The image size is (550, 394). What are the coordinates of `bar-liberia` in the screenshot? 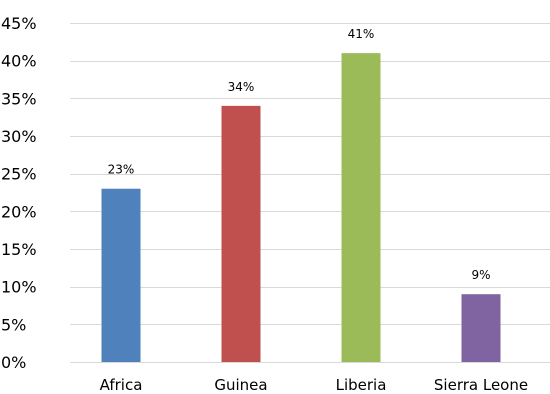 It's located at (361, 208).